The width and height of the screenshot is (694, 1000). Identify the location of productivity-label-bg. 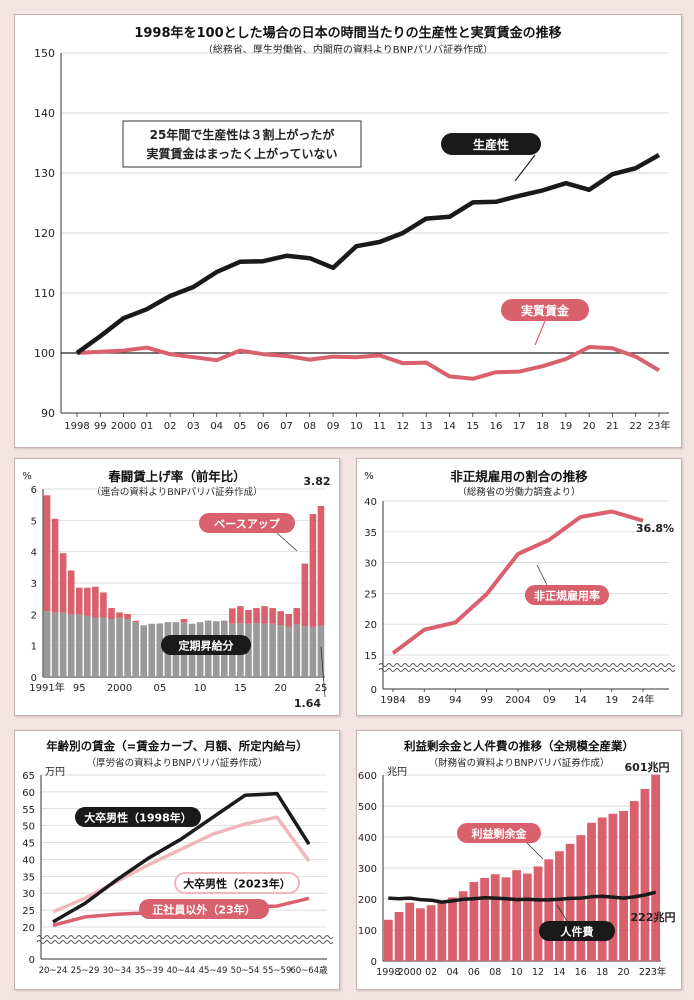
(491, 144).